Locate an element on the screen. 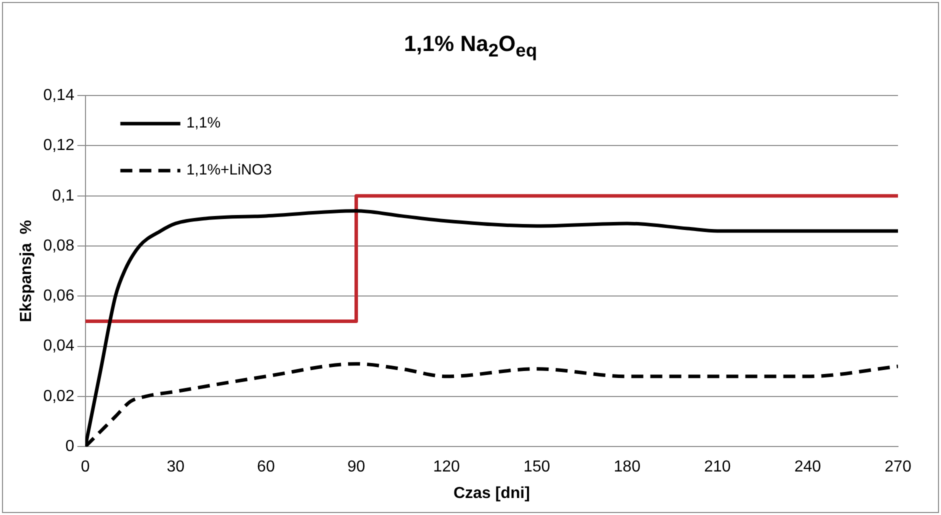  y-tick-label: 0,12 is located at coordinates (58, 145).